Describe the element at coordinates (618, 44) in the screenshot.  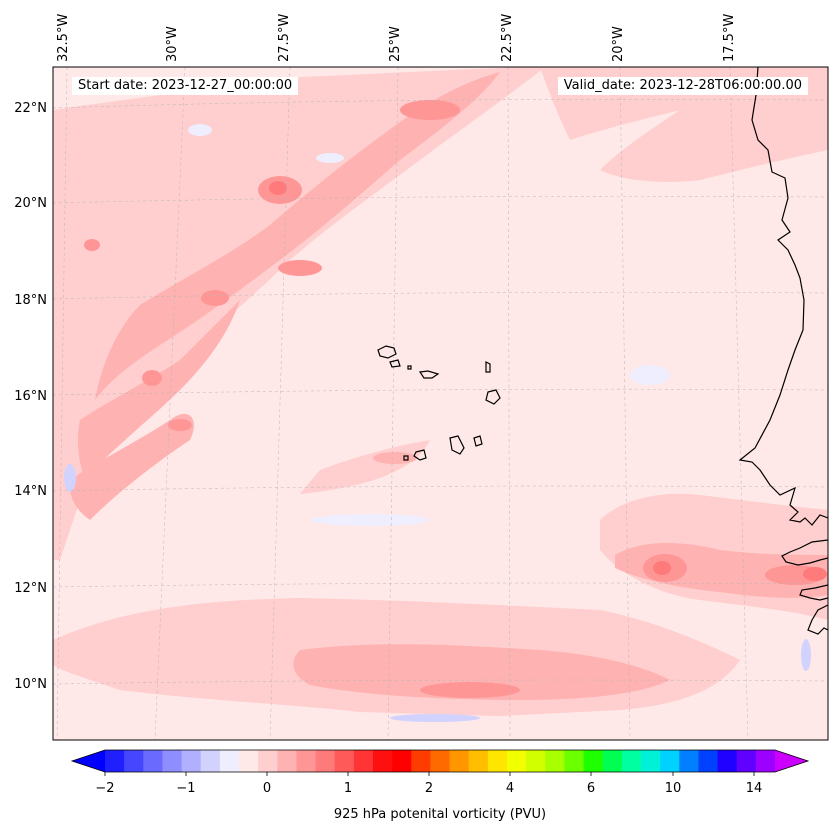
I see `lon-label: 20°W` at that location.